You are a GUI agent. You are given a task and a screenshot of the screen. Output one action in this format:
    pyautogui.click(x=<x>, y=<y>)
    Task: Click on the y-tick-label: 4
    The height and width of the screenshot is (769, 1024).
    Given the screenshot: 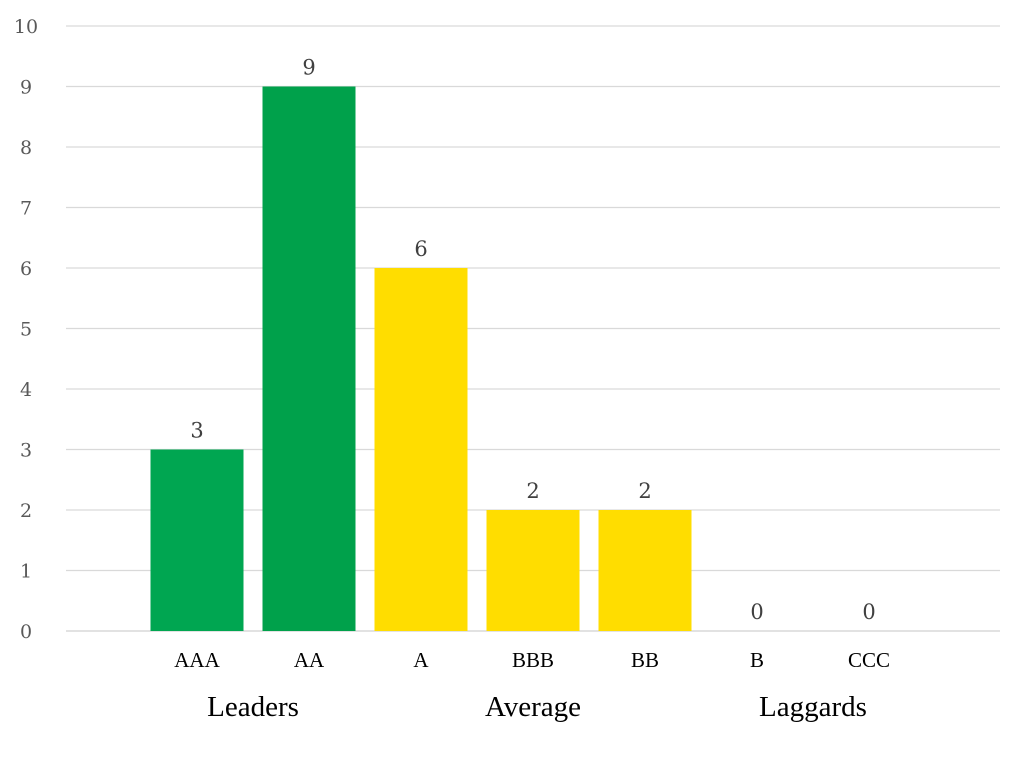 What is the action you would take?
    pyautogui.click(x=26, y=390)
    